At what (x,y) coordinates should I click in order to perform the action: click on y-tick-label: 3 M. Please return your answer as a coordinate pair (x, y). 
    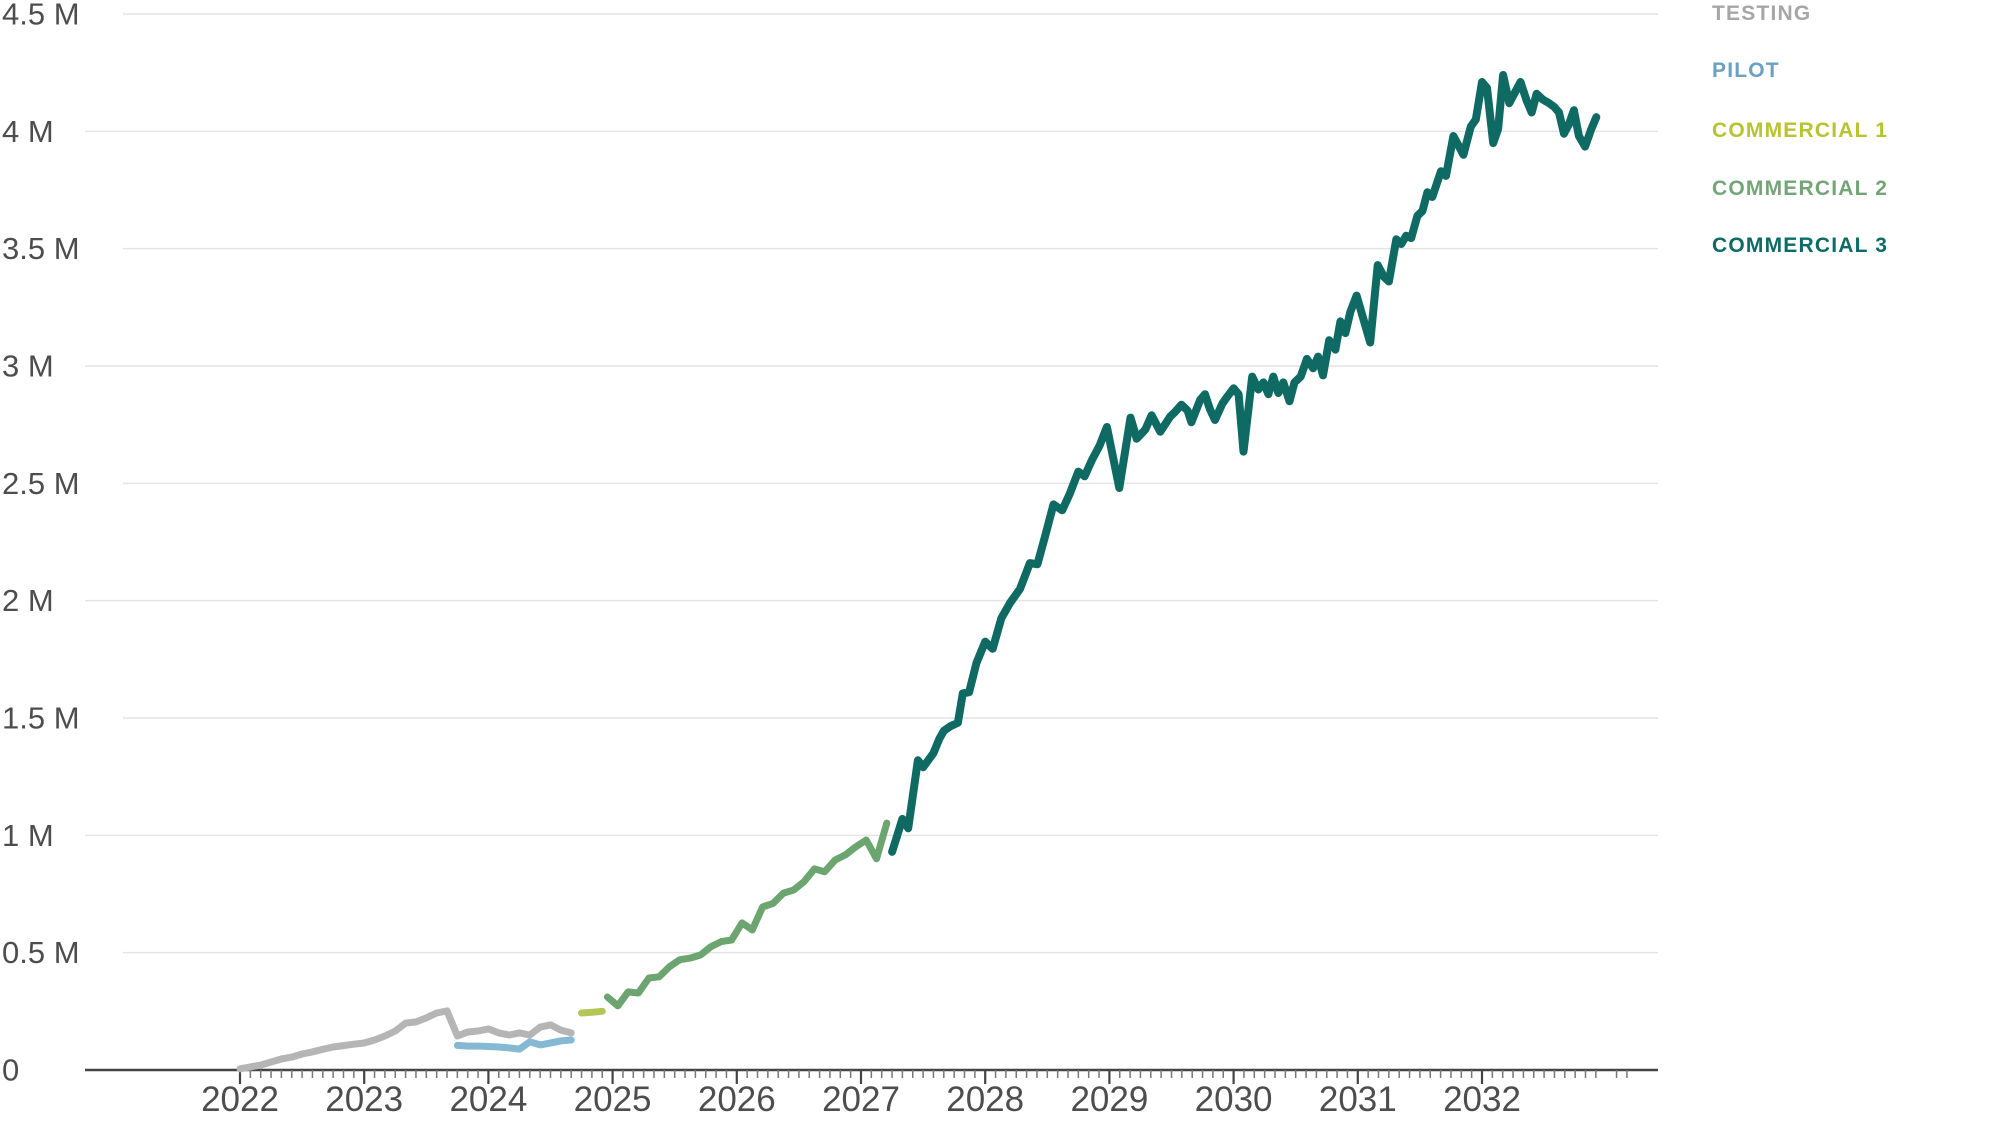
    Looking at the image, I should click on (28, 365).